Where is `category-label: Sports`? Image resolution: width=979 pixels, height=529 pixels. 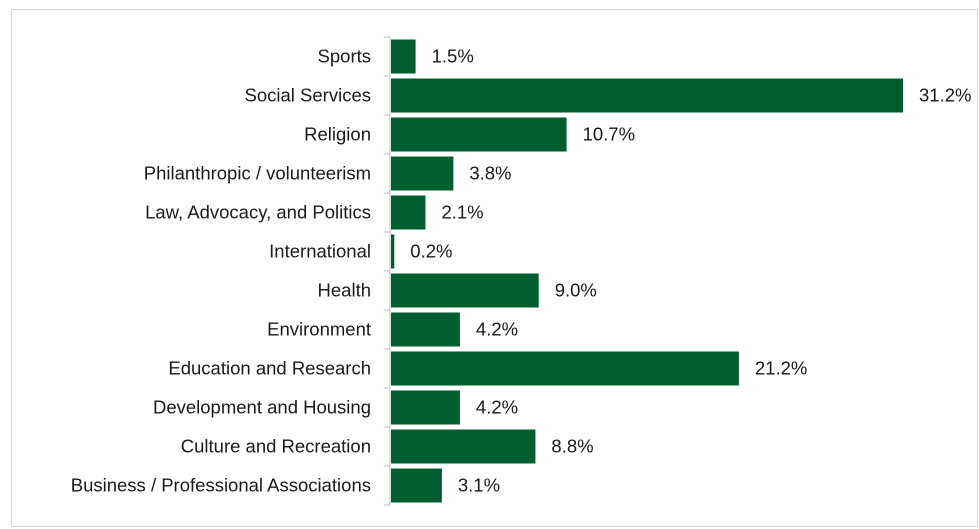 category-label: Sports is located at coordinates (344, 56).